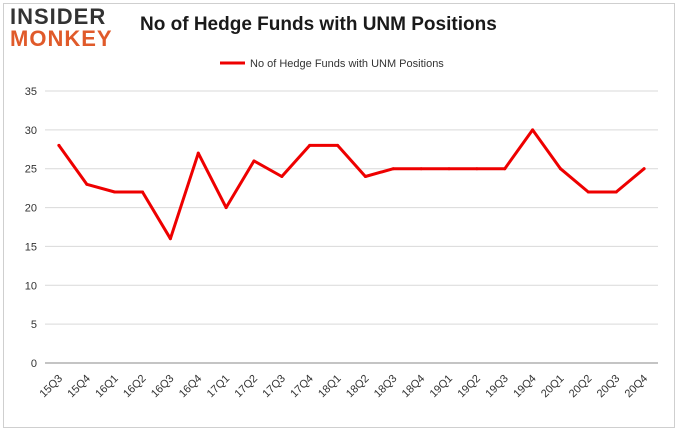 This screenshot has height=433, width=680. I want to click on legend: No of Hedge Funds with UNM Positions, so click(332, 64).